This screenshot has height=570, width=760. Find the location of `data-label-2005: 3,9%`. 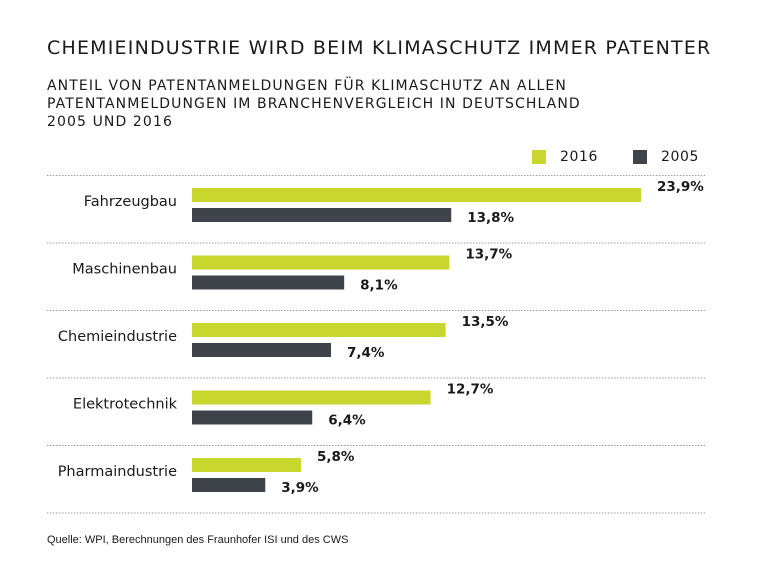

data-label-2005: 3,9% is located at coordinates (300, 488).